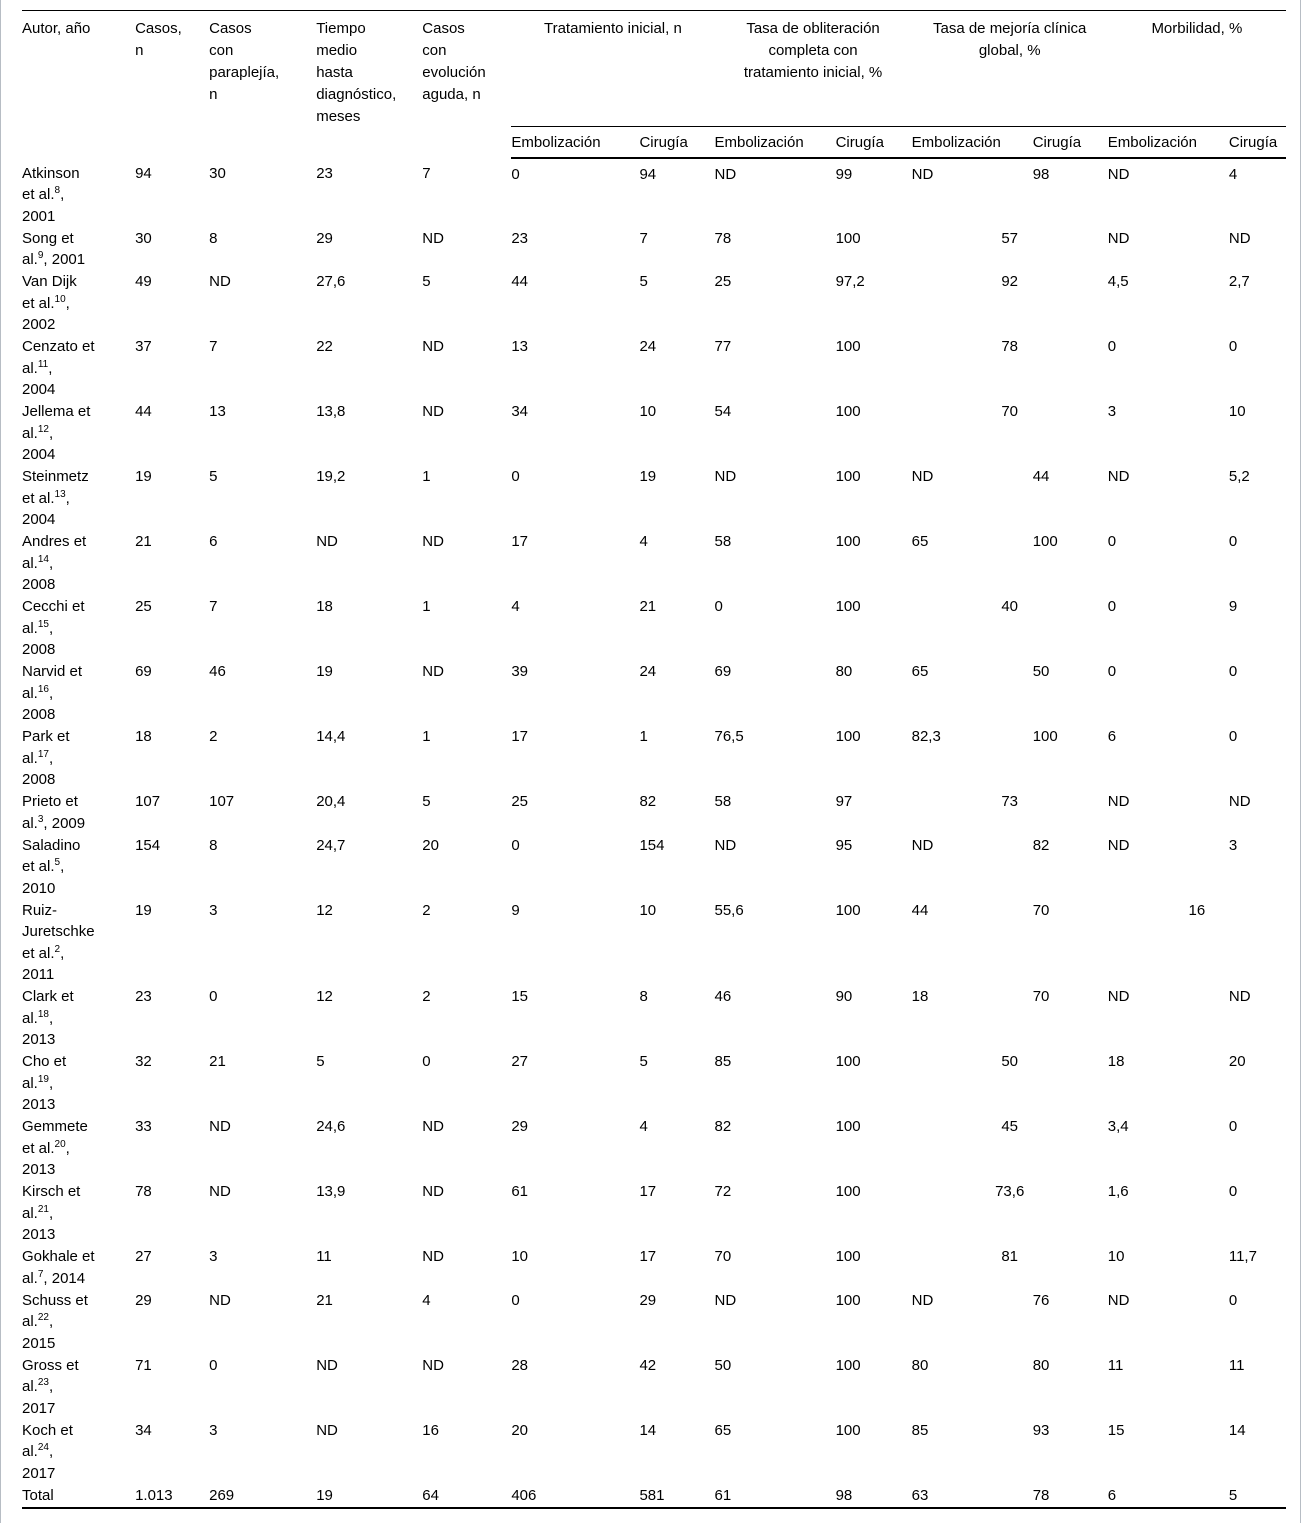  I want to click on cell-tratamiento-embolizacion: 25, so click(520, 801).